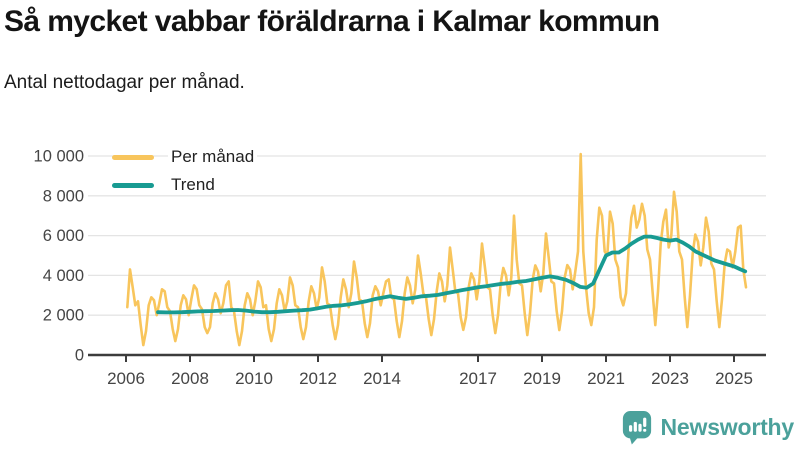 This screenshot has height=450, width=800. Describe the element at coordinates (63, 316) in the screenshot. I see `y-tick-label: 2 000` at that location.